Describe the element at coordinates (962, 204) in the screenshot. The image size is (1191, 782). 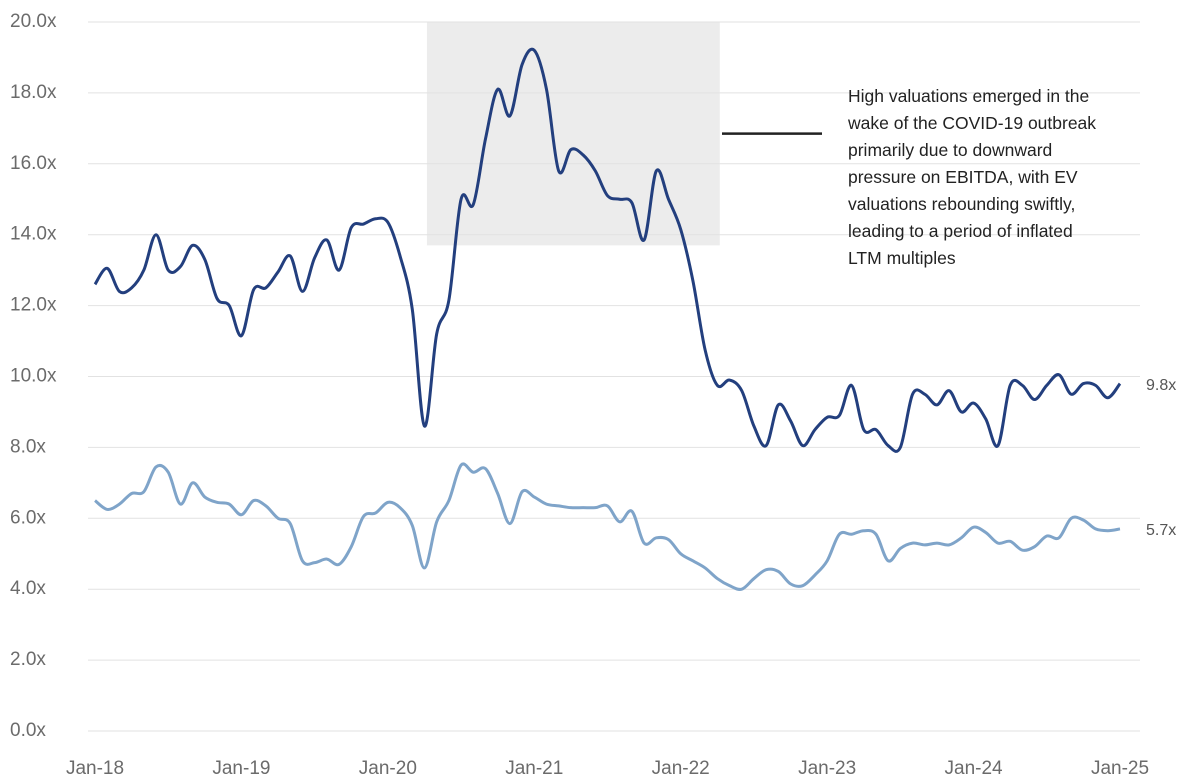
I see `annotation-line: valuations rebounding swiftly,` at that location.